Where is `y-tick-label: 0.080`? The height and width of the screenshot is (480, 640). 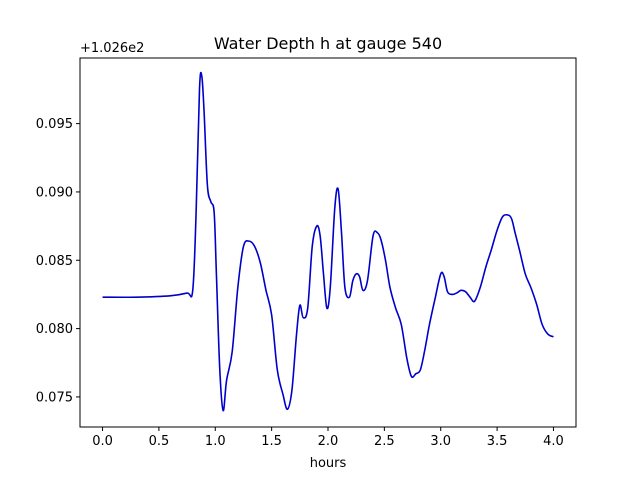
y-tick-label: 0.080 is located at coordinates (54, 329).